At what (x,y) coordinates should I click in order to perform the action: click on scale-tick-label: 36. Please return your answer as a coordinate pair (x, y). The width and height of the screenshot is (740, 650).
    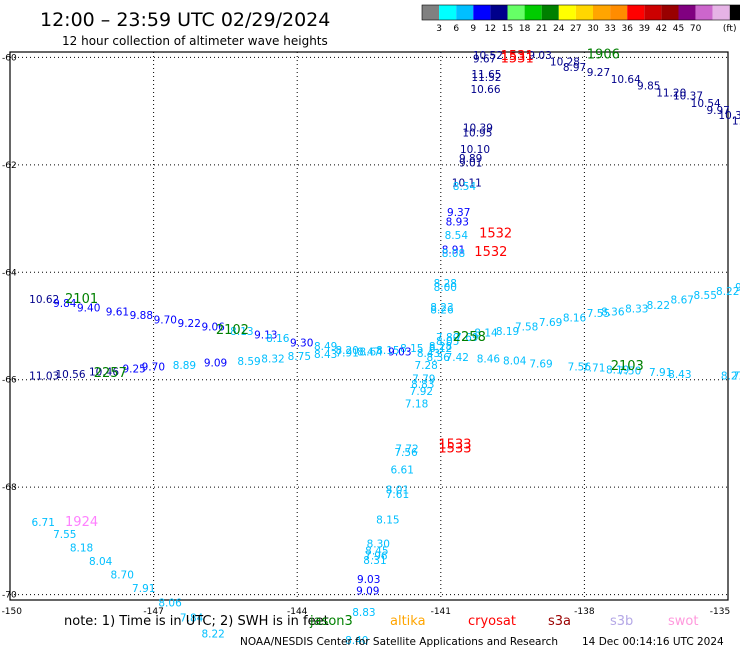
    Looking at the image, I should click on (627, 29).